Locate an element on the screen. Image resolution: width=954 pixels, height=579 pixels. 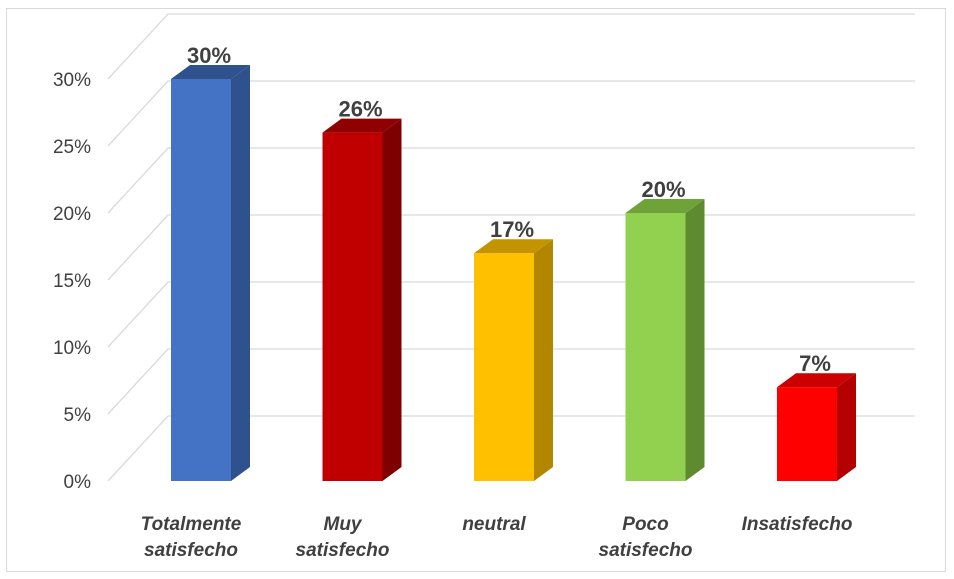
y-tick-label: 20% is located at coordinates (72, 214).